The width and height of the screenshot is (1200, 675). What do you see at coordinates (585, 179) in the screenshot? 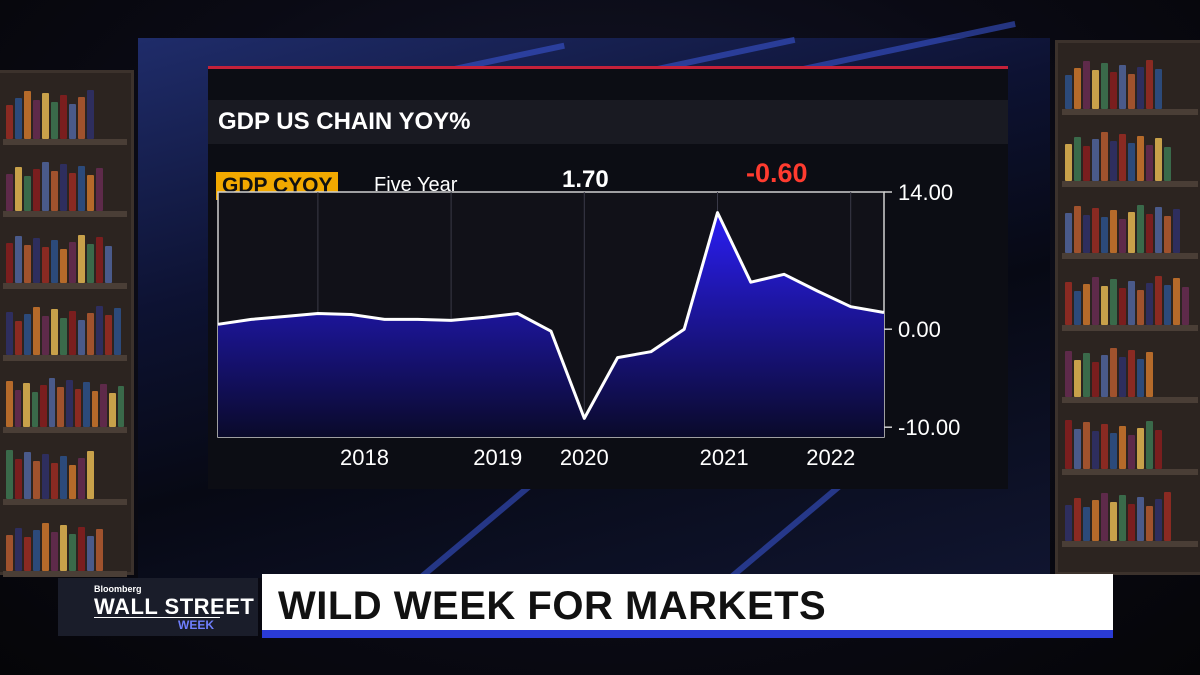
I see `last-value: 1.70` at bounding box center [585, 179].